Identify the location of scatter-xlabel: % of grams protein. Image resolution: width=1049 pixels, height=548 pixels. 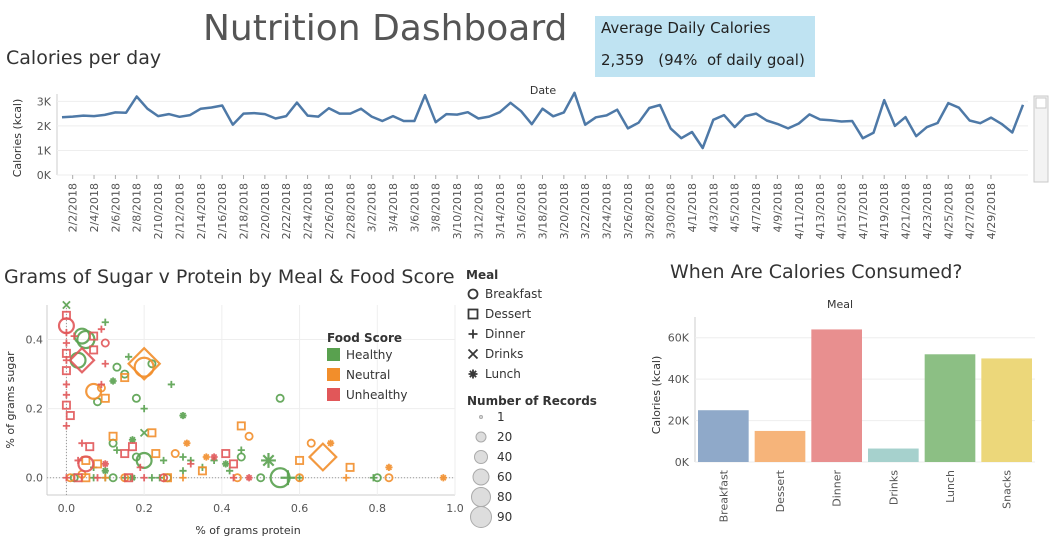
(247, 530).